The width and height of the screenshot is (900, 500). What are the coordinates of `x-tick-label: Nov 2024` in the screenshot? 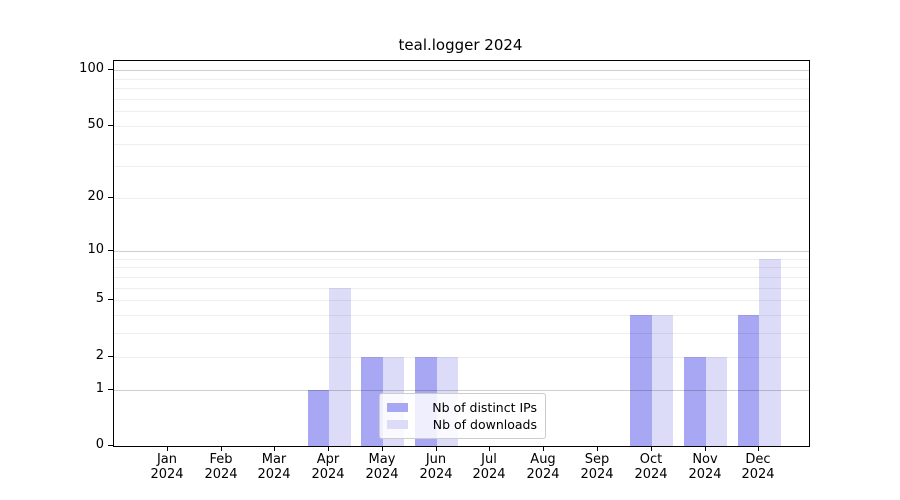 It's located at (705, 467).